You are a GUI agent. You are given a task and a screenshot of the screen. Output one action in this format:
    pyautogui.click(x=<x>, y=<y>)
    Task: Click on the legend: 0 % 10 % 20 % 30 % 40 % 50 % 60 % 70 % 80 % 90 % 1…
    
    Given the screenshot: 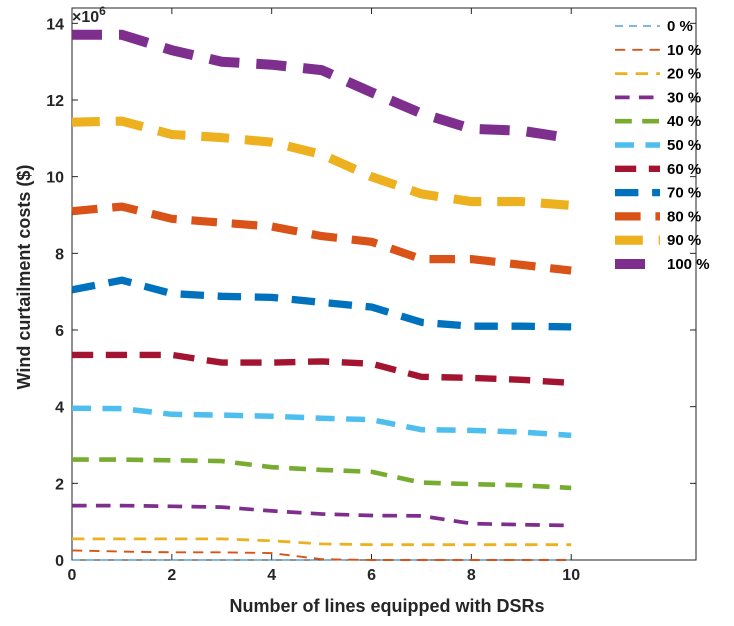 What is the action you would take?
    pyautogui.click(x=662, y=145)
    